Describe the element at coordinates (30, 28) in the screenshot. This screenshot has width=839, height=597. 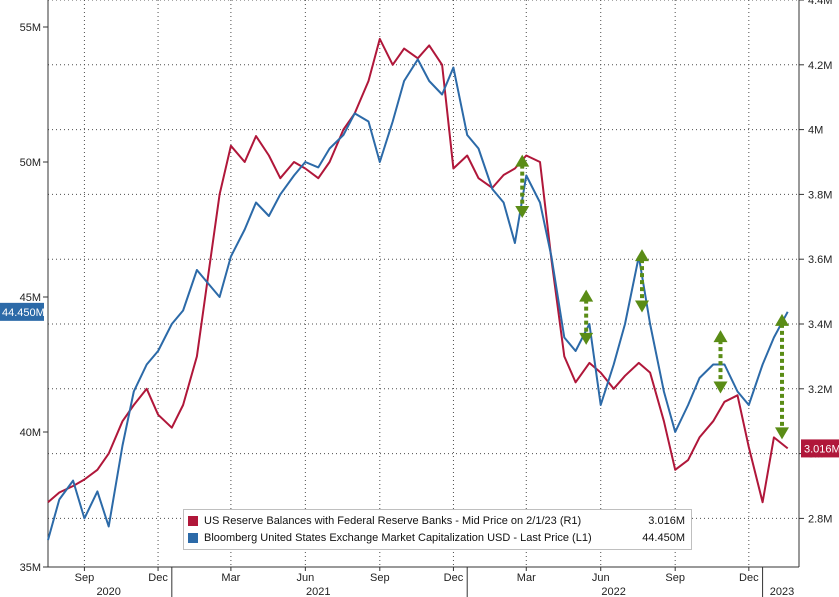
I see `left-axis-tick-label: 55M` at that location.